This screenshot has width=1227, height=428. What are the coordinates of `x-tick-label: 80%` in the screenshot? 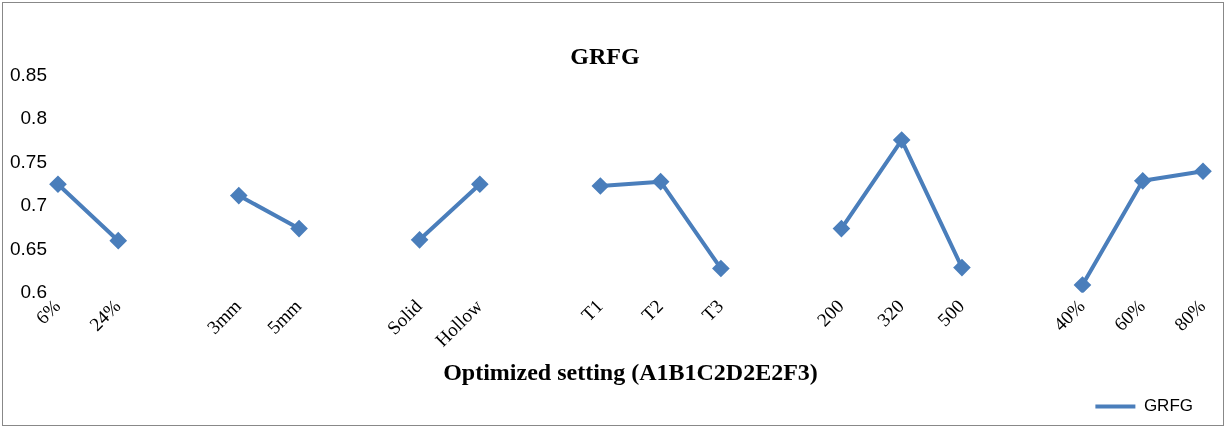 It's located at (1189, 315).